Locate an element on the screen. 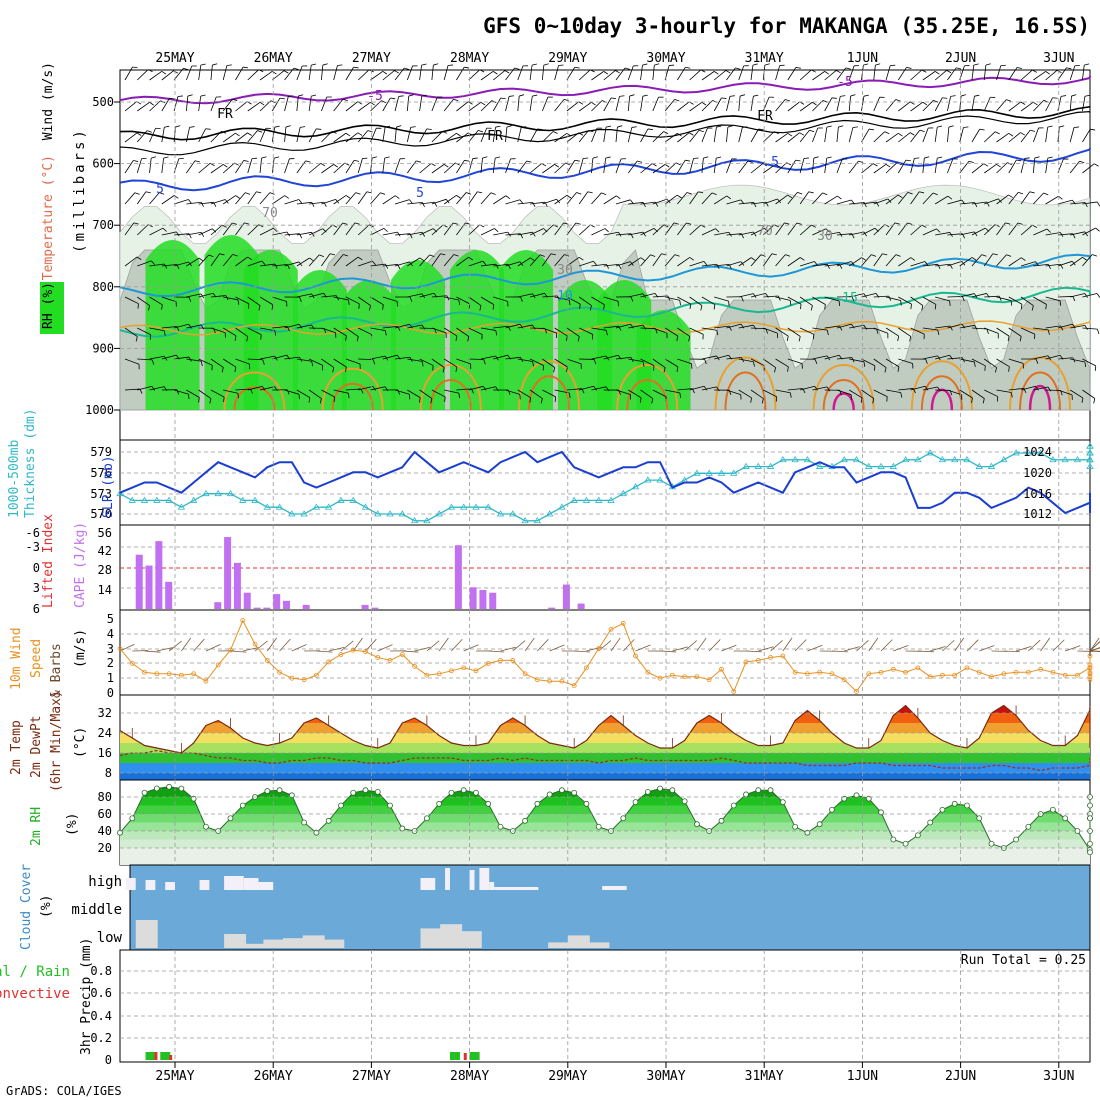  cape-bar is located at coordinates (169, 595).